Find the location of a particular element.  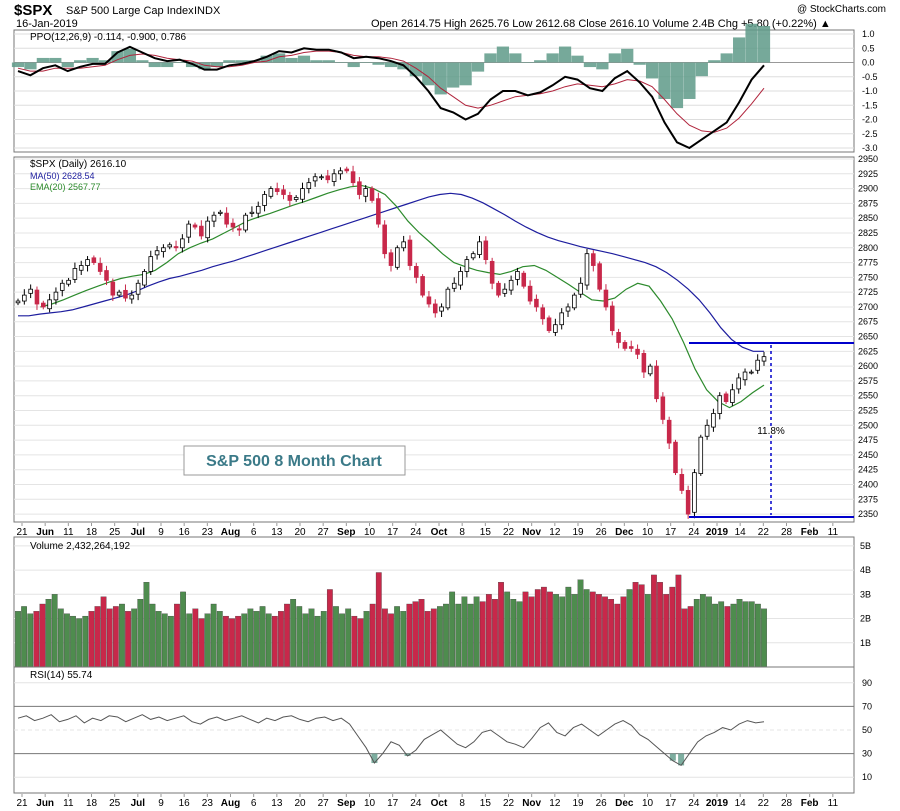

volume-tick-label: 4B is located at coordinates (865, 570).